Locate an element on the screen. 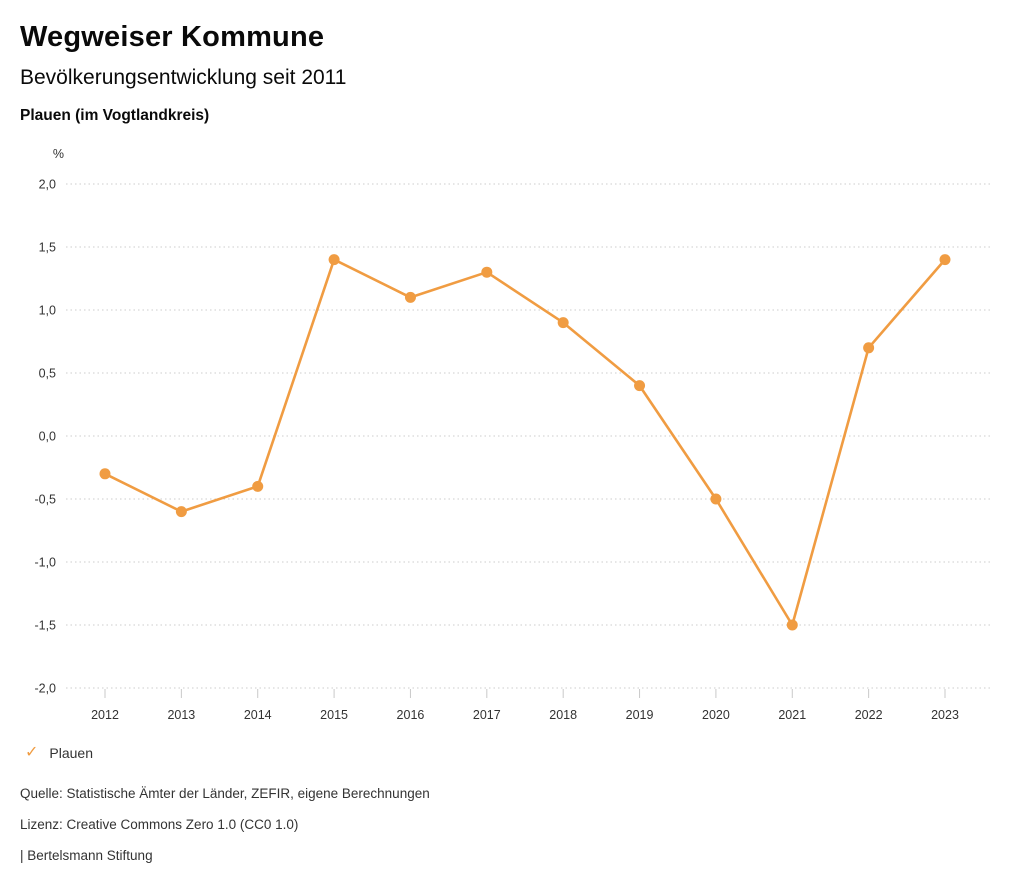  x-axis-tick-label: 2012 is located at coordinates (105, 715).